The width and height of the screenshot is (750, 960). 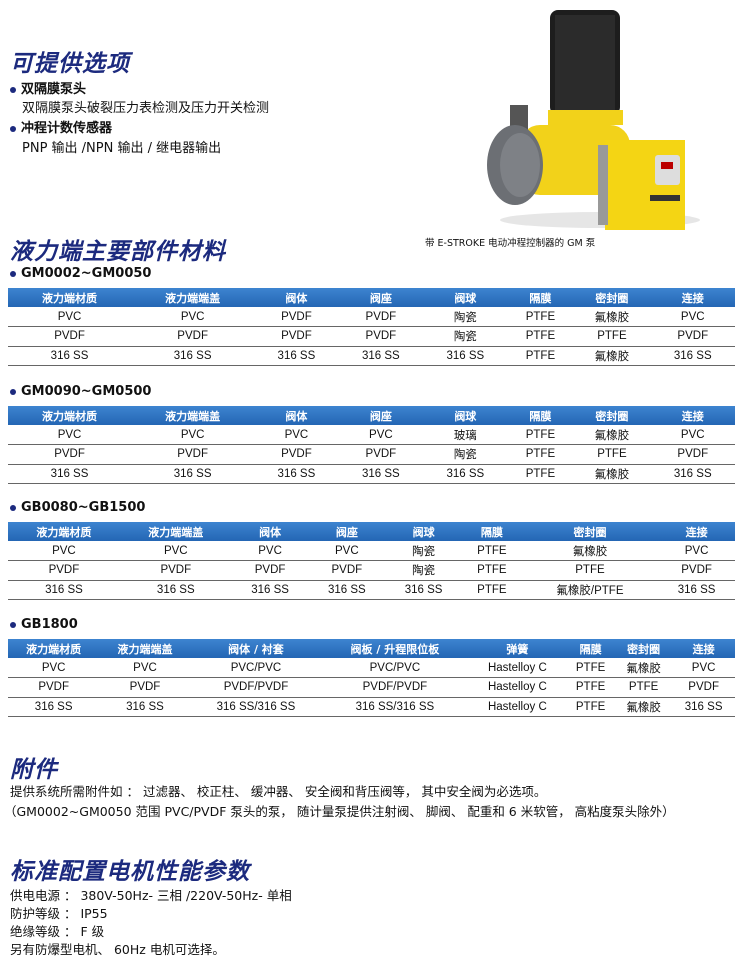 I want to click on column-header: 阀板 / 升程限位板, so click(x=395, y=648).